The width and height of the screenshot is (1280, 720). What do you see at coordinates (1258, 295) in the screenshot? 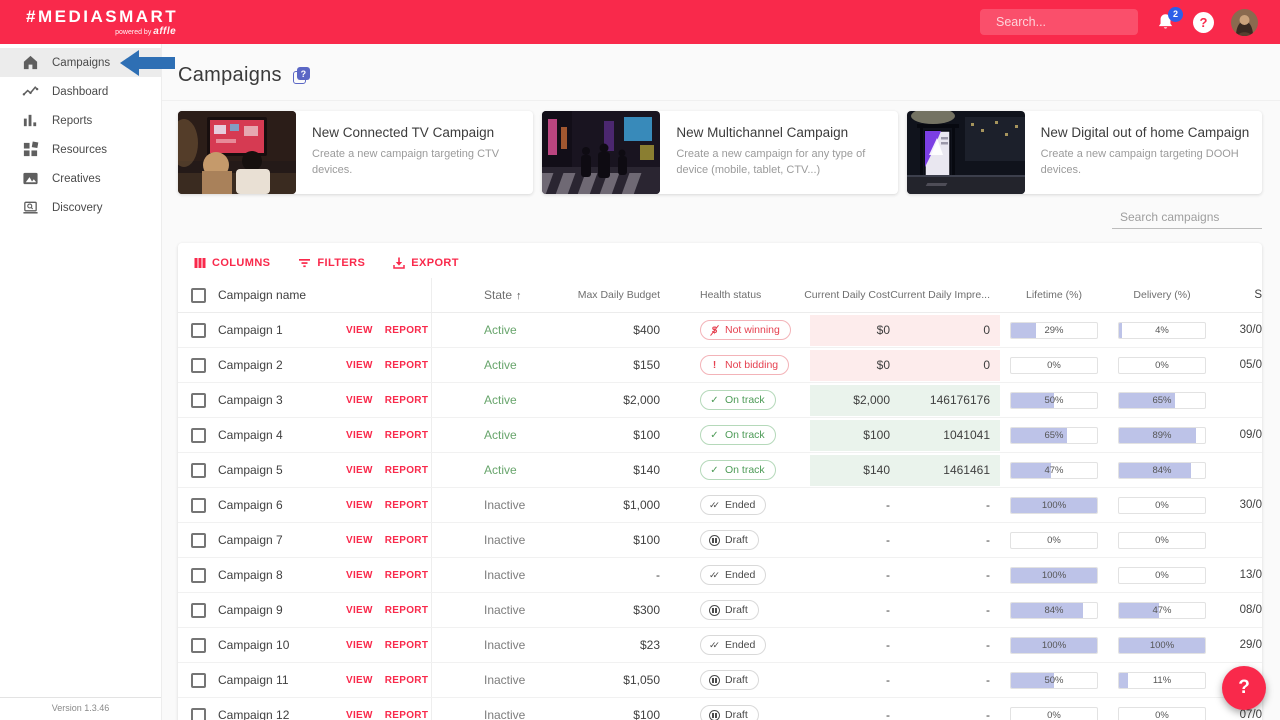
I see `header-start-date: S` at bounding box center [1258, 295].